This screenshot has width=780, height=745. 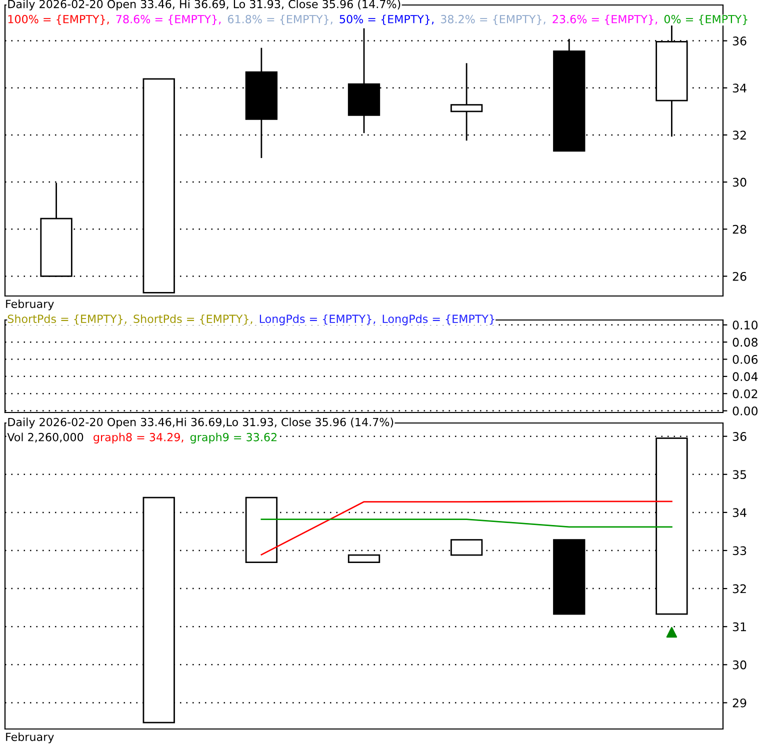 What do you see at coordinates (204, 5) in the screenshot?
I see `chart-title: Daily 2026-02-20 Open 33.46, Hi 36.69, Lo 31.93, Close 35.96 (14.7%)` at bounding box center [204, 5].